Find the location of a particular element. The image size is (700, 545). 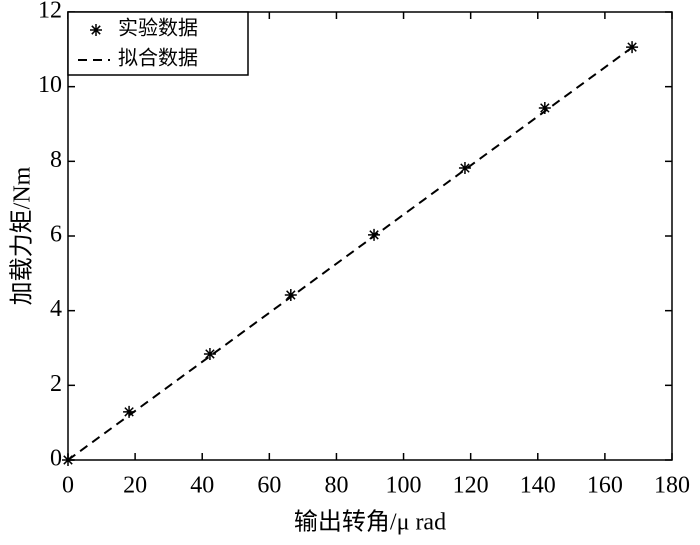

x-tick-label: 120 is located at coordinates (471, 486).